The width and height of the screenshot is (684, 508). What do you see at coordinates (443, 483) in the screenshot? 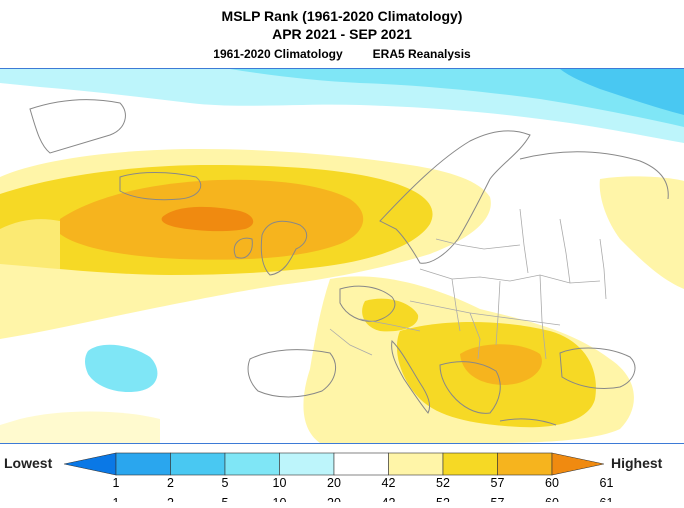
I see `legend-tick-label: 52` at bounding box center [443, 483].